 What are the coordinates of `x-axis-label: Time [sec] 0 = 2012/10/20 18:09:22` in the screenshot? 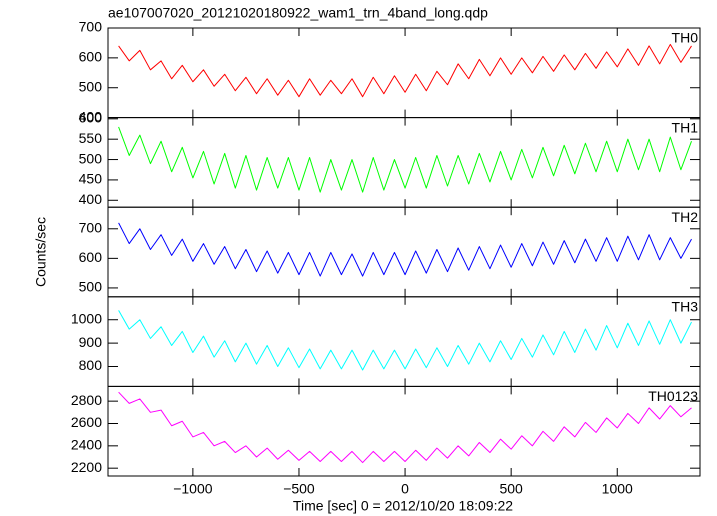 It's located at (403, 506).